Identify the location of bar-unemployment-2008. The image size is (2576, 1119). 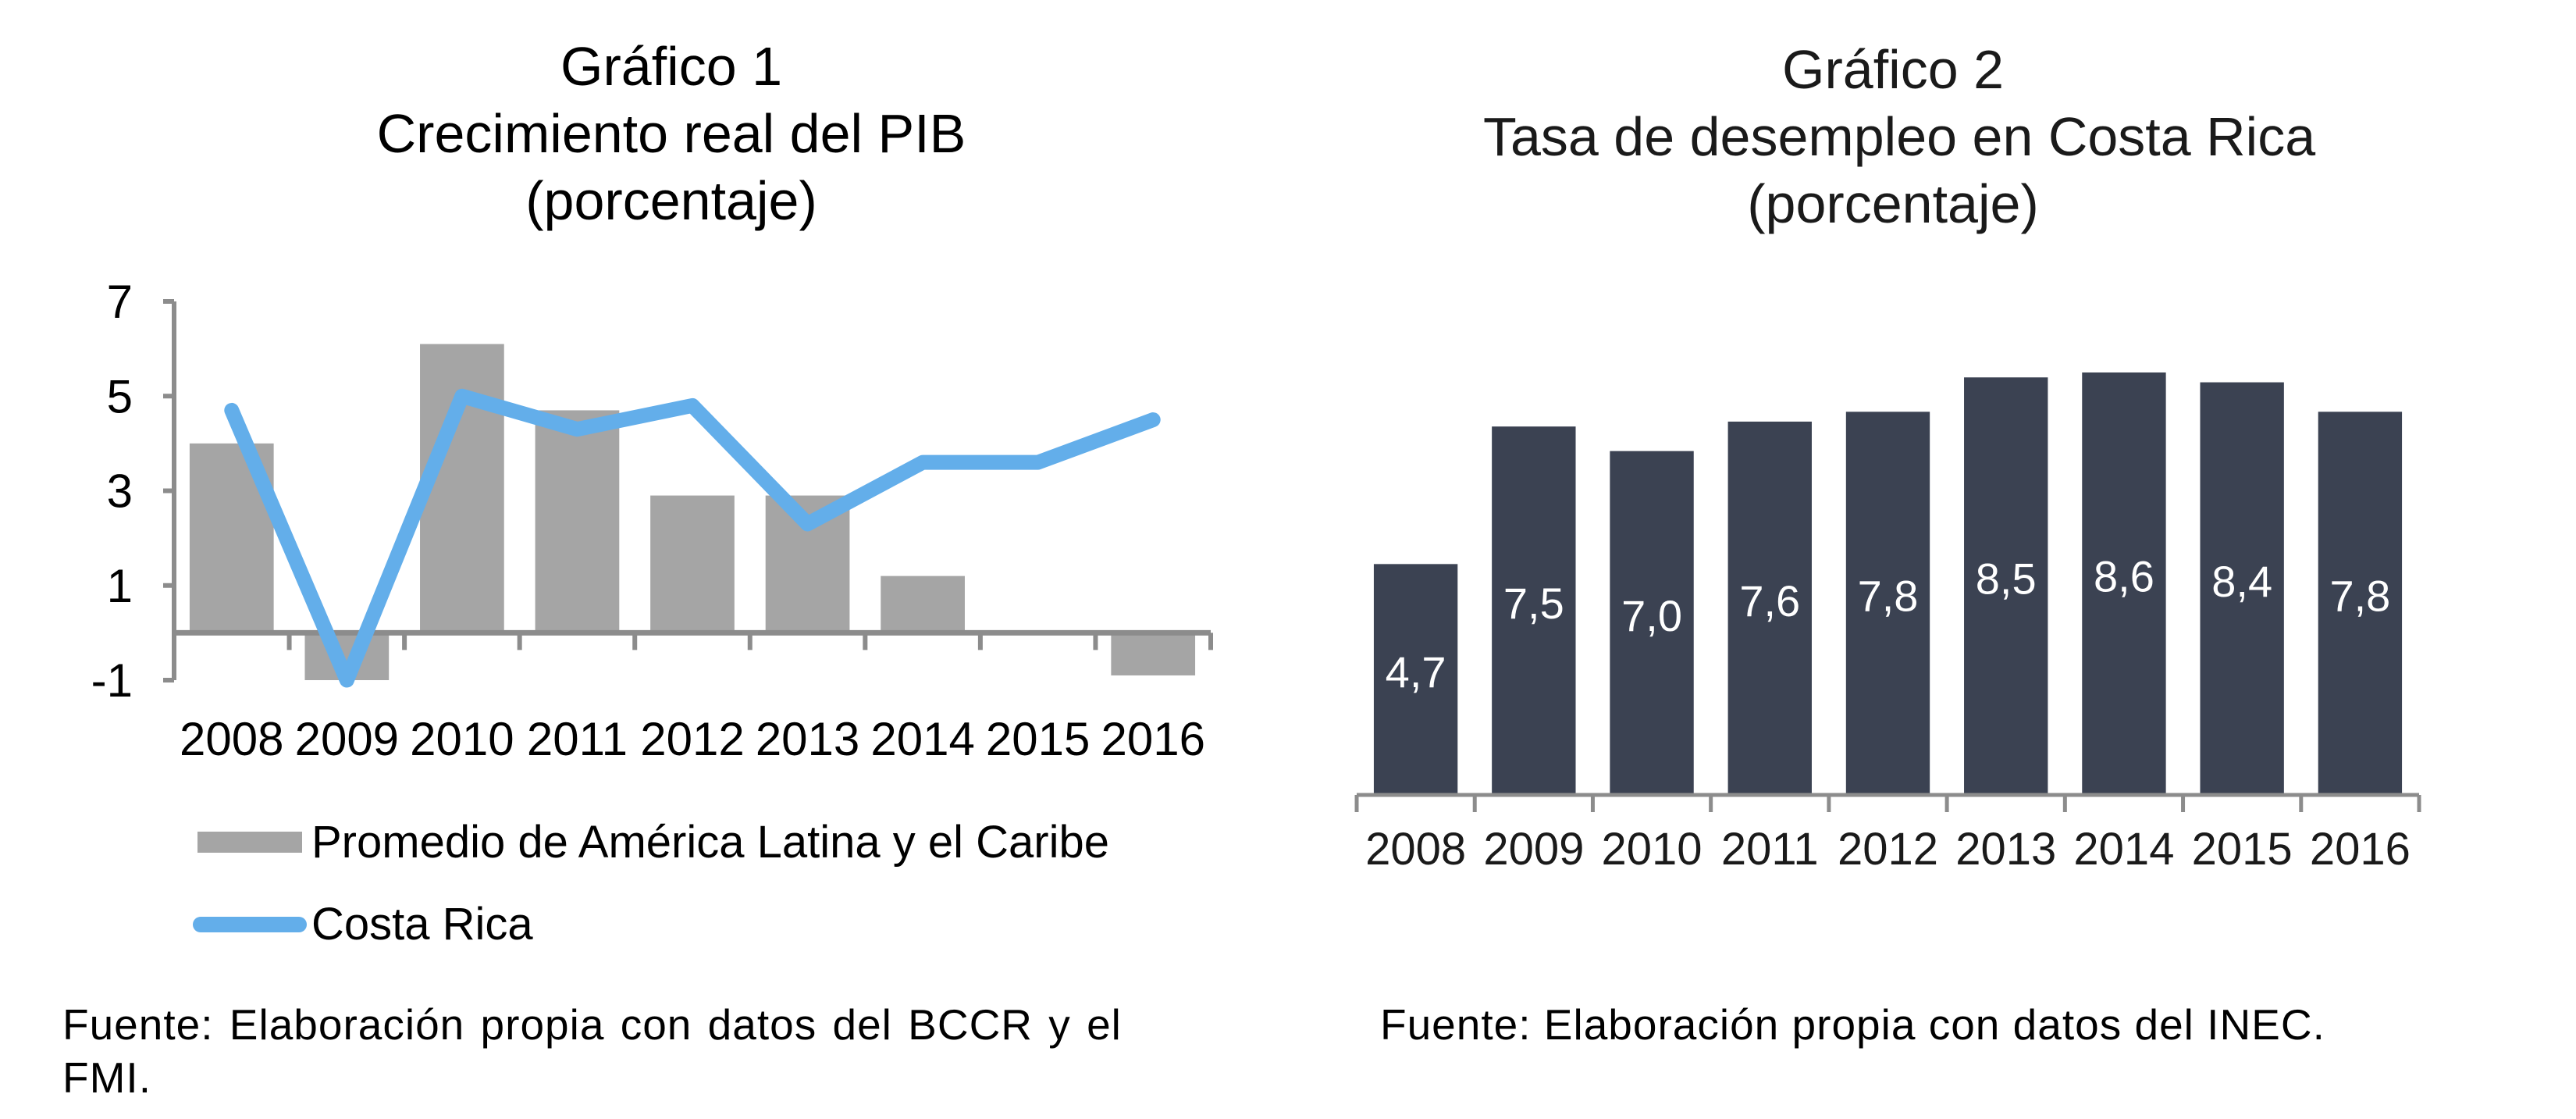
(1415, 679).